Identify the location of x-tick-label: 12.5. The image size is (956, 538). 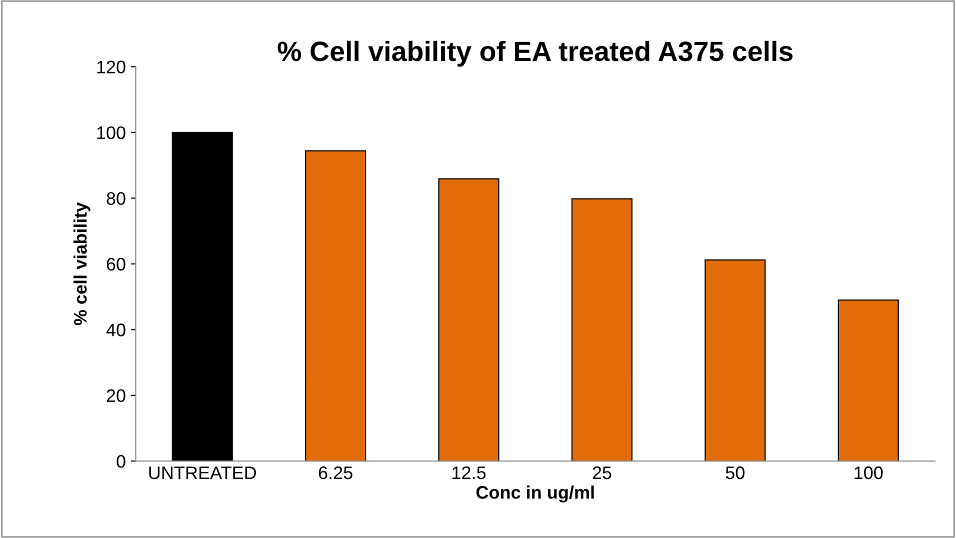
(469, 473).